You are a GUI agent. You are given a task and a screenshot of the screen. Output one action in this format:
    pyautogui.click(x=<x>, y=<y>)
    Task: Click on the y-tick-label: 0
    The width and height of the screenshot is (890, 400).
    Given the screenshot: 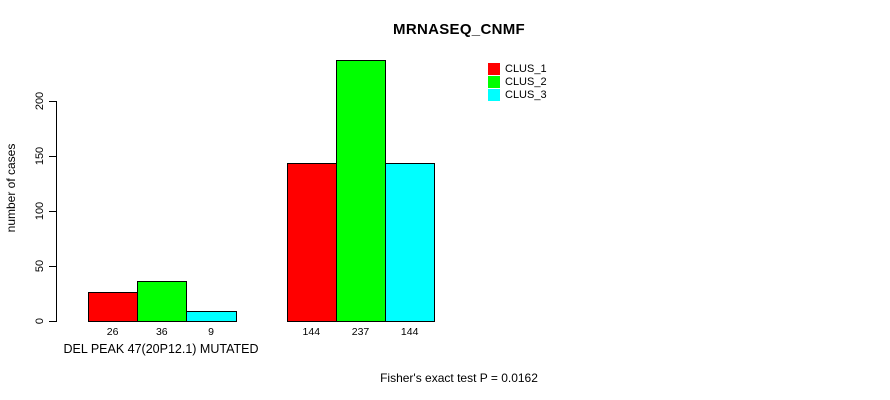 What is the action you would take?
    pyautogui.click(x=40, y=321)
    